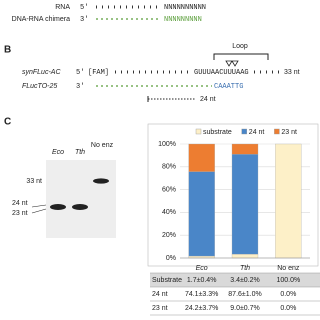 The width and height of the screenshot is (320, 320). What do you see at coordinates (202, 268) in the screenshot?
I see `x-tick-label: Eco` at bounding box center [202, 268].